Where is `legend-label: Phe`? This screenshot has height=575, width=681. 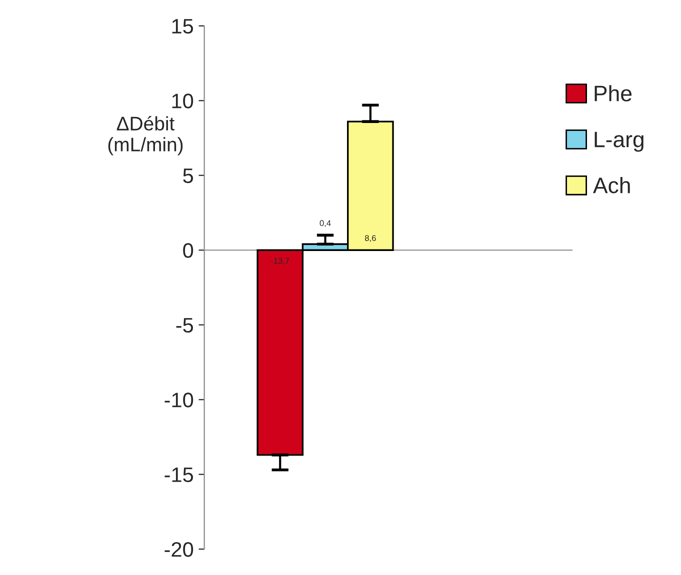
legend-label: Phe is located at coordinates (613, 93).